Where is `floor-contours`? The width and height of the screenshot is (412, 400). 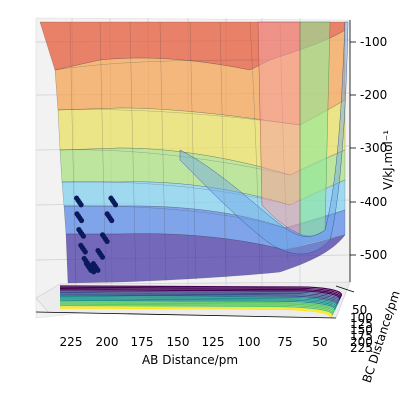 floor-contours is located at coordinates (200, 302).